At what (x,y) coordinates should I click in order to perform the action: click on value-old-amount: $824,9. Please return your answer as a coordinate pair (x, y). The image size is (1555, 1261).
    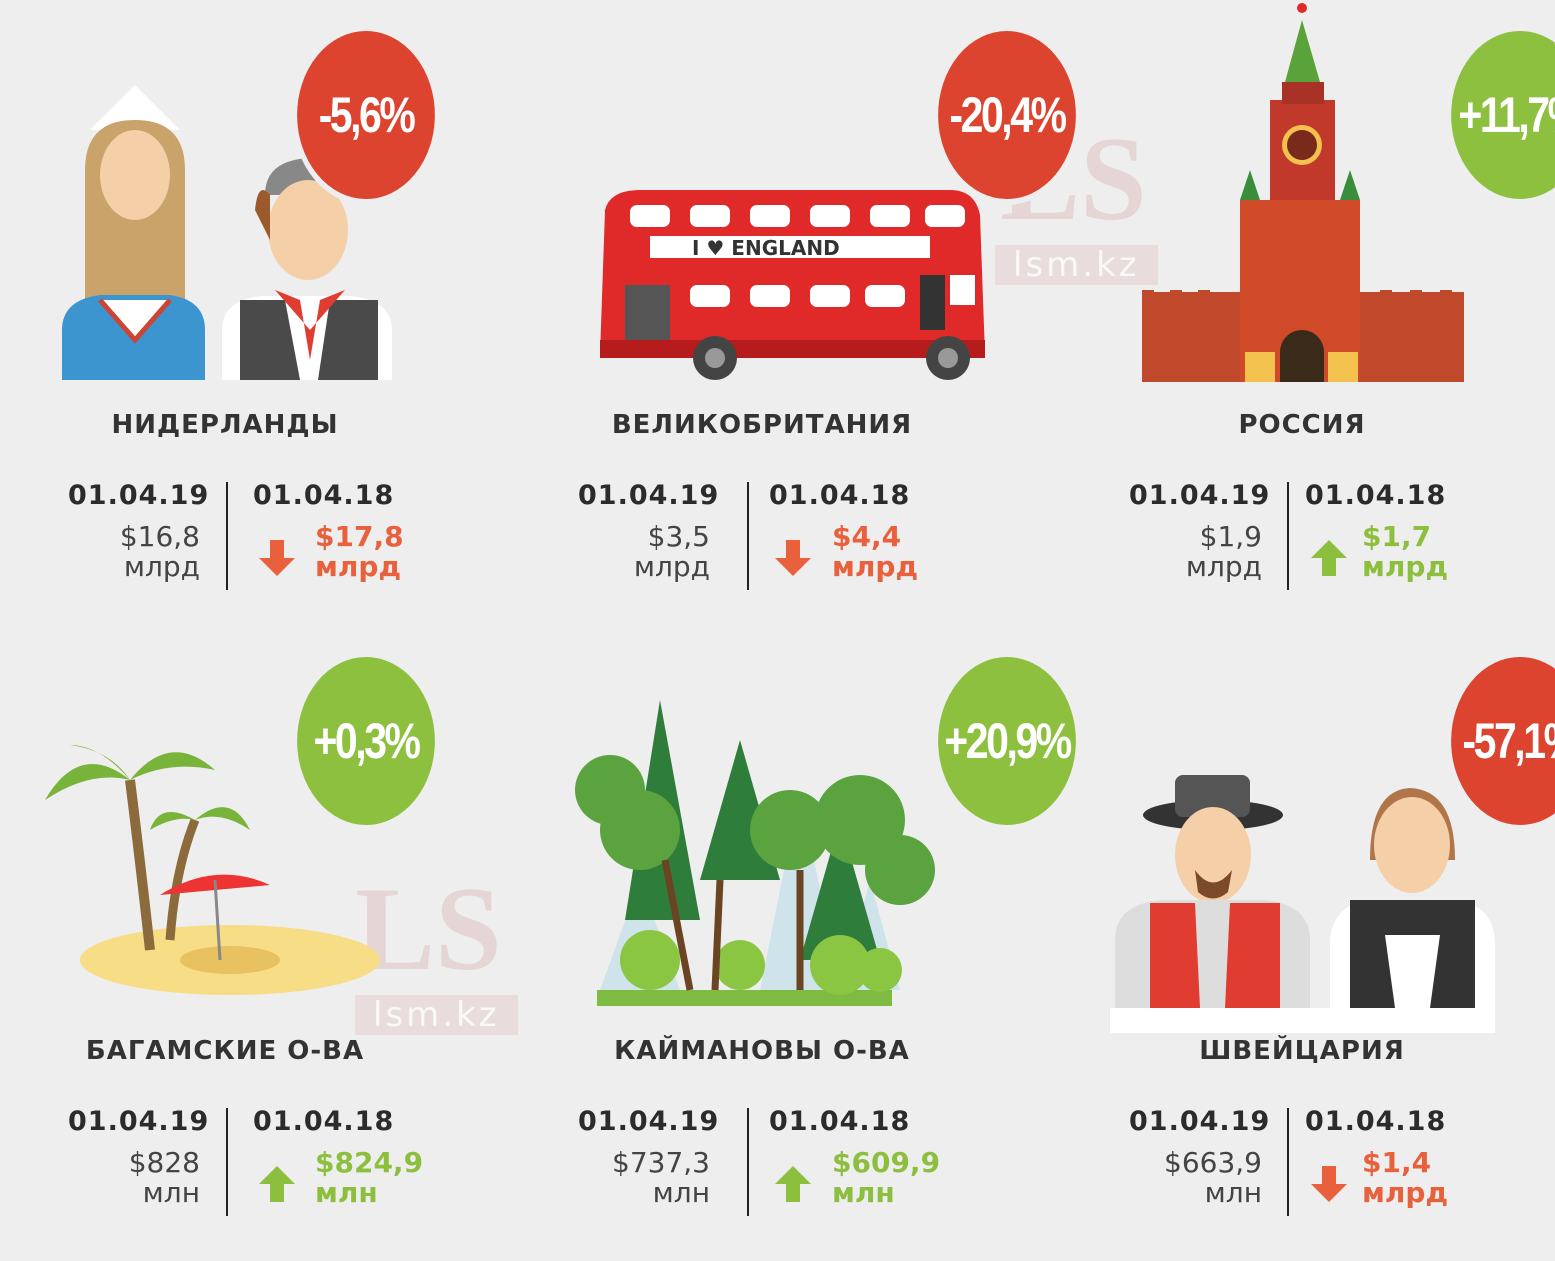
    Looking at the image, I should click on (369, 1162).